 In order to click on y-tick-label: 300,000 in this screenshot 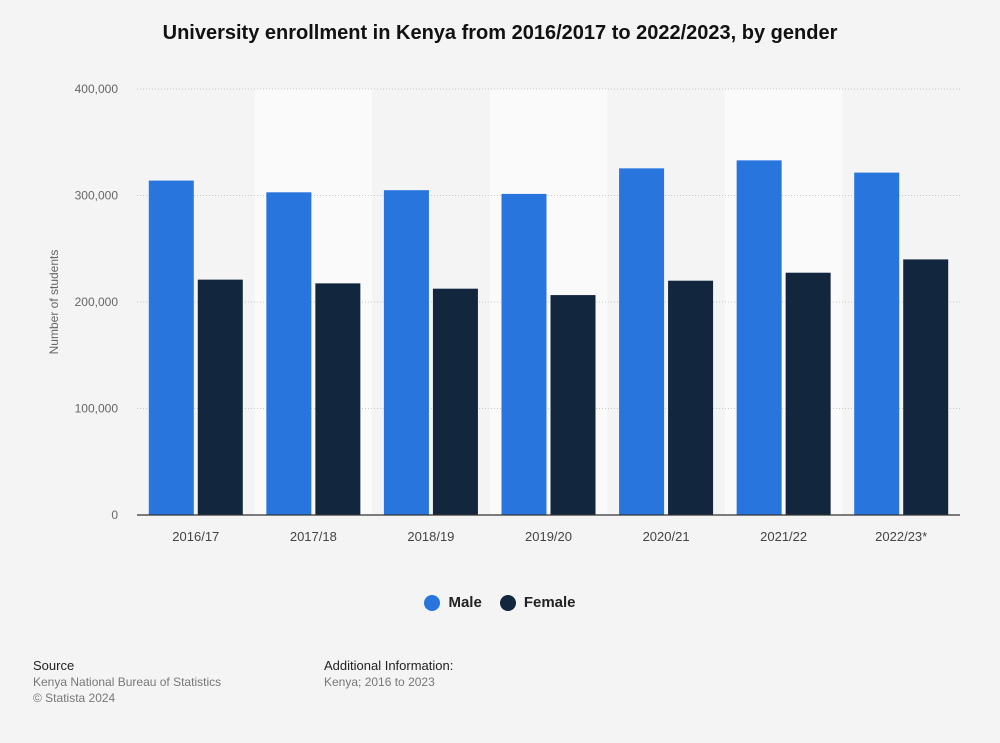, I will do `click(97, 196)`.